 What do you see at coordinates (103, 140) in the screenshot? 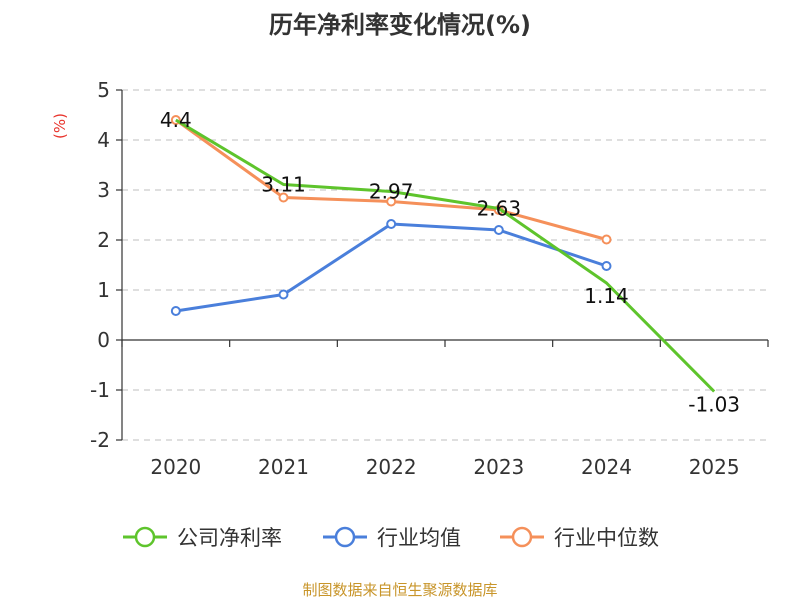
I see `y-tick-label: 4` at bounding box center [103, 140].